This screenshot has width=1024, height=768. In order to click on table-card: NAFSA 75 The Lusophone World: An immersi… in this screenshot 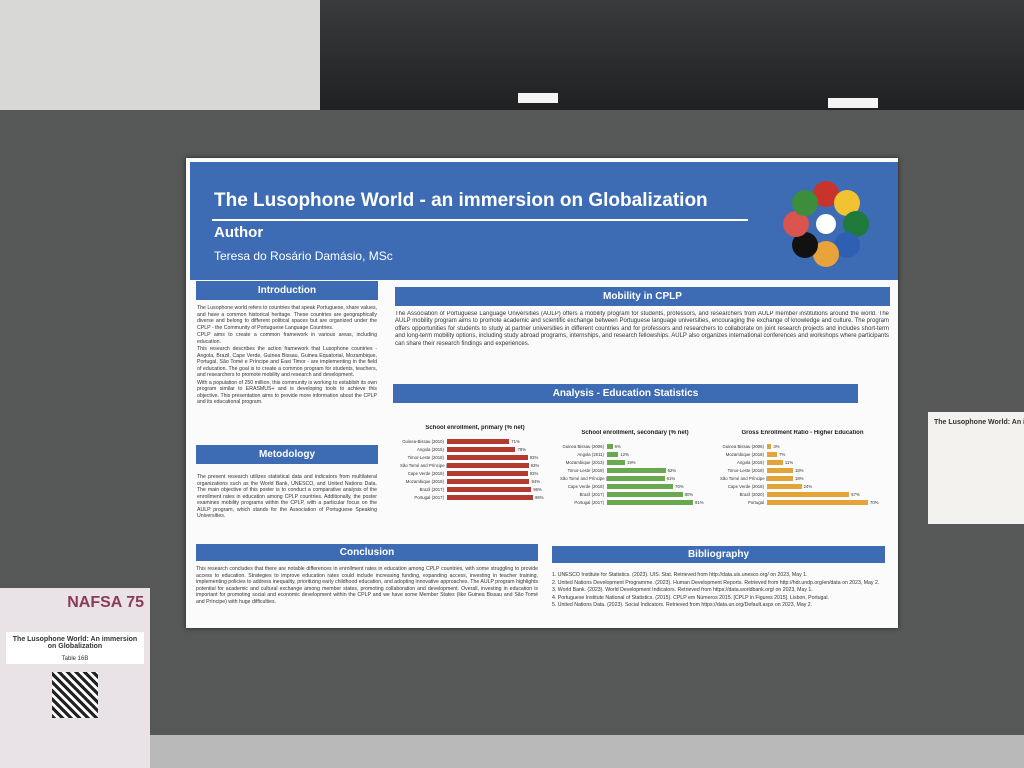, I will do `click(75, 678)`.